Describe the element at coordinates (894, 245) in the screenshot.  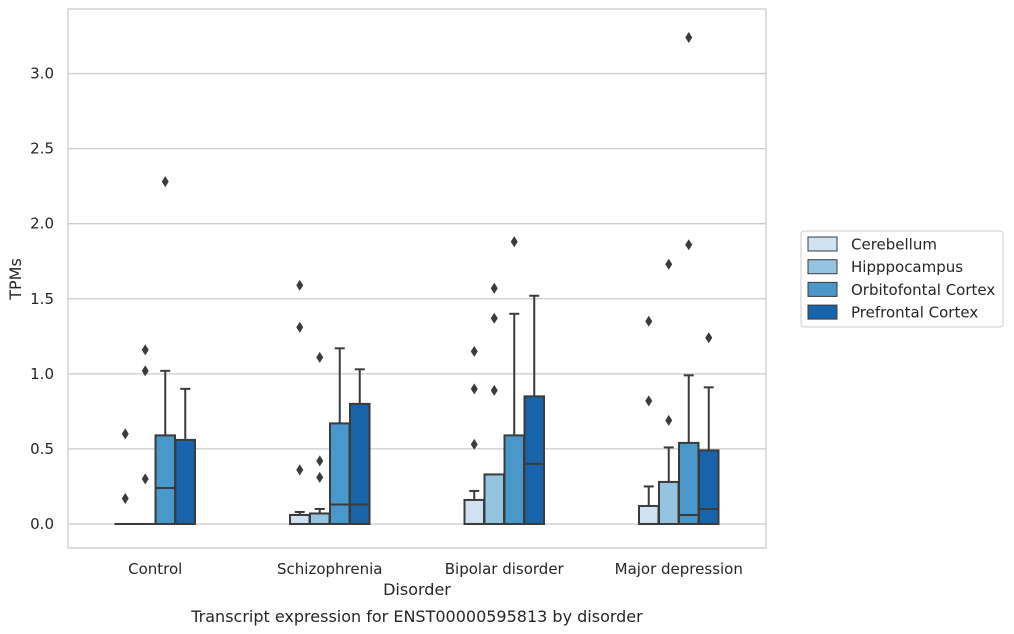
I see `legend-label: Cerebellum` at that location.